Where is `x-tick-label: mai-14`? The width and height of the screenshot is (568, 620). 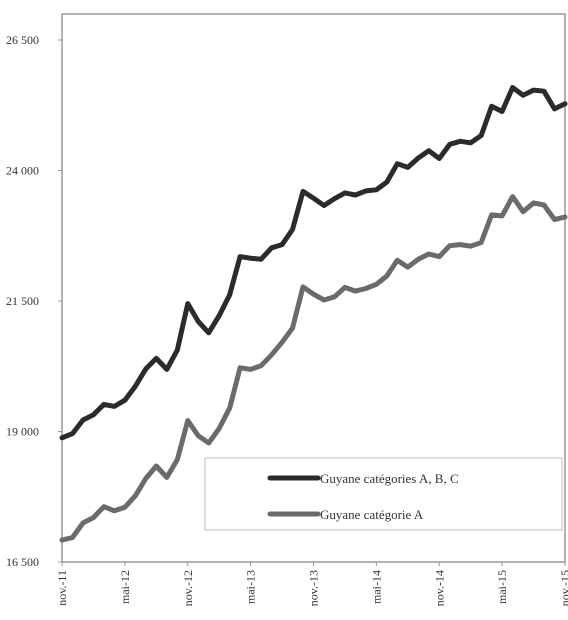
x-tick-label: mai-14 is located at coordinates (376, 587).